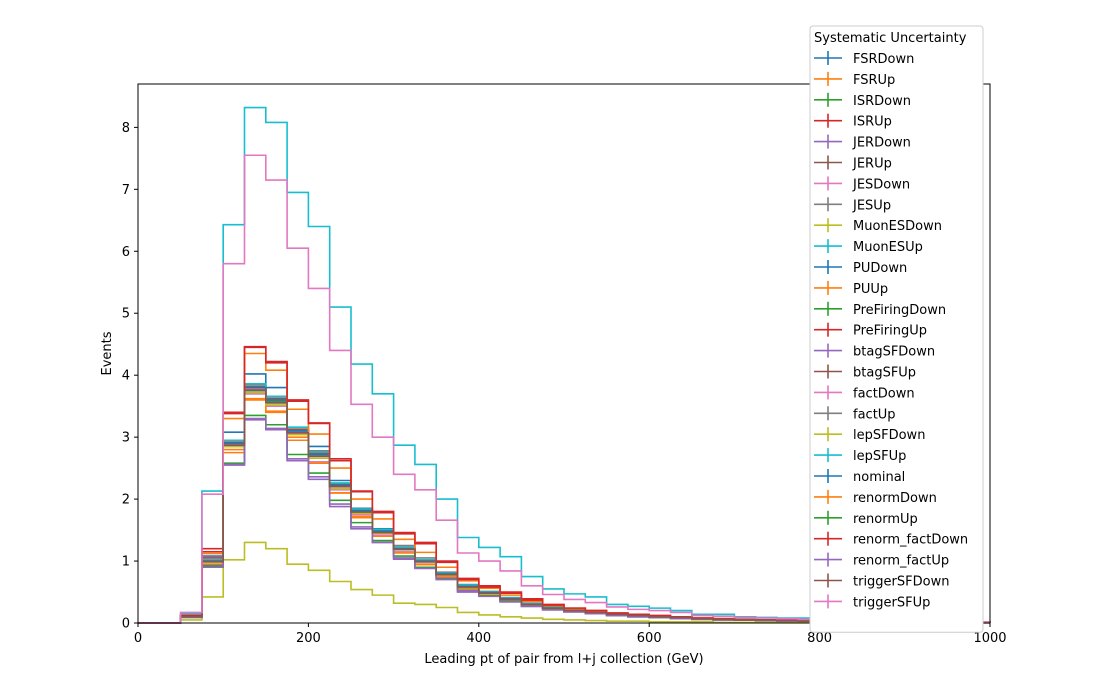  Describe the element at coordinates (872, 122) in the screenshot. I see `legend-label: ISRUp` at that location.